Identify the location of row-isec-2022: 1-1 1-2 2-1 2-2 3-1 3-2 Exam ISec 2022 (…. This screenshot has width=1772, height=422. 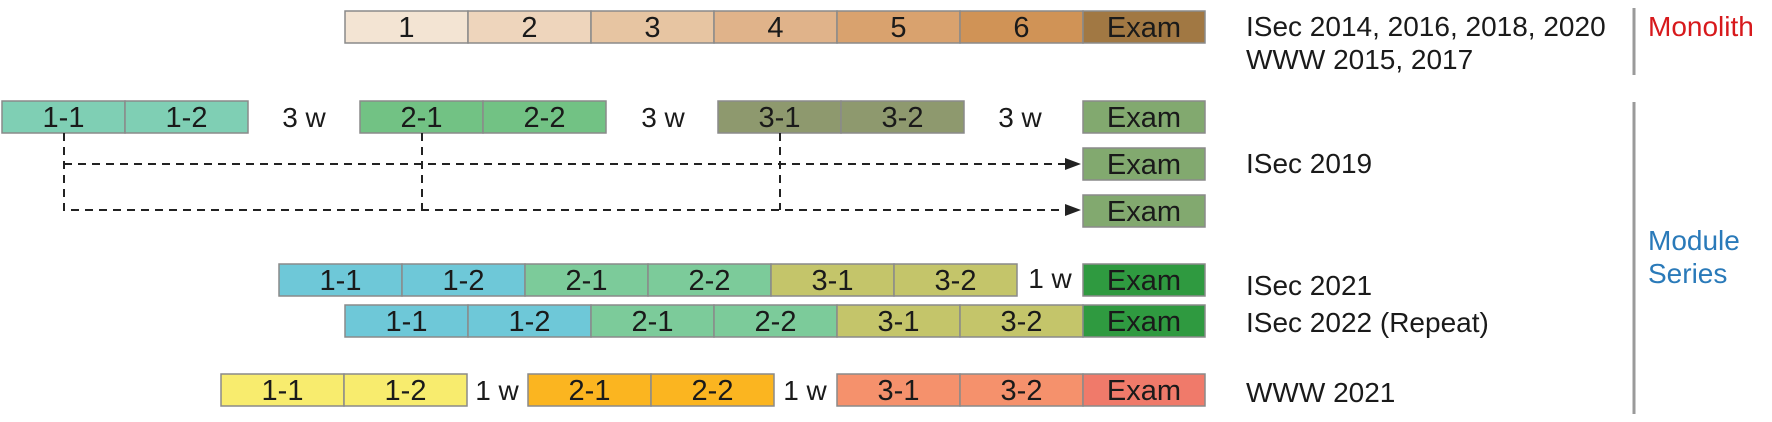
(916, 321).